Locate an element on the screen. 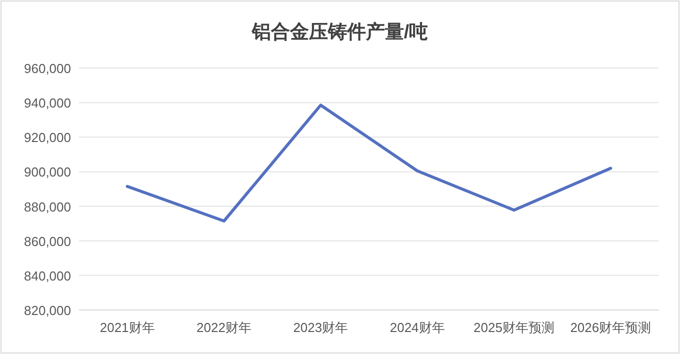  y-tick-label: 860,000 is located at coordinates (47, 241).